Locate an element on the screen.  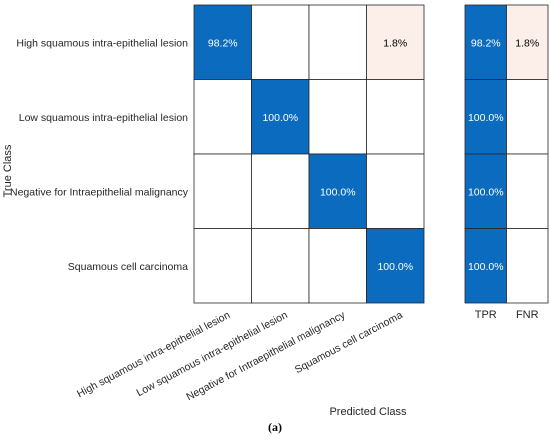
matrix-cell-r4-c4 is located at coordinates (395, 266).